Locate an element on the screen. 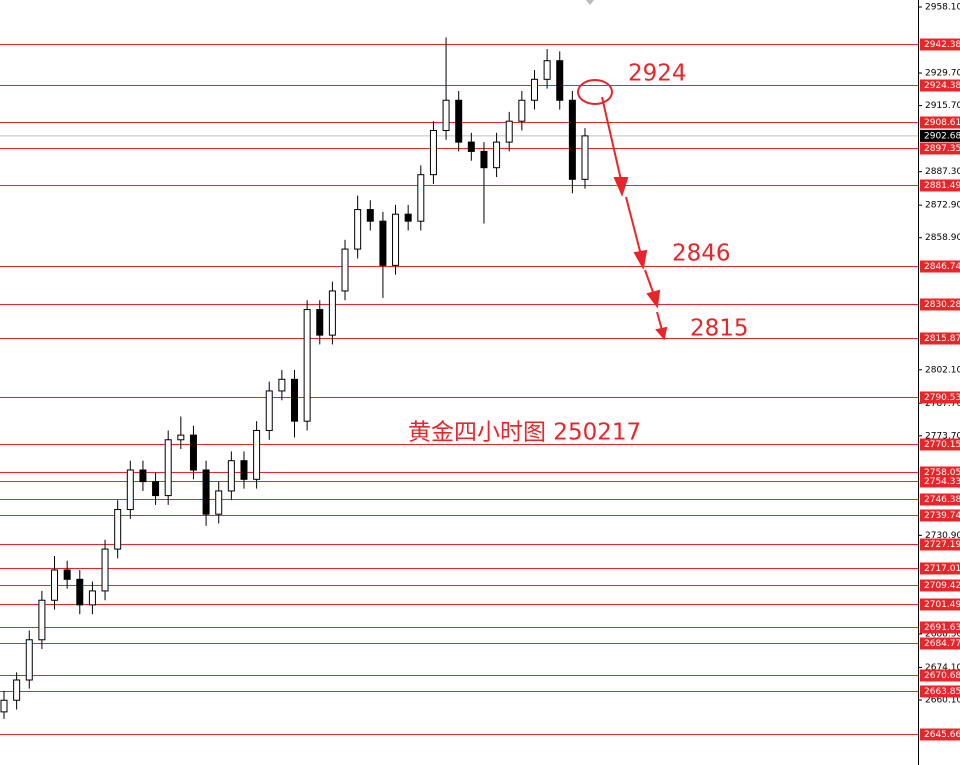 This screenshot has width=960, height=765. y-tick-label: 2730.90 is located at coordinates (942, 536).